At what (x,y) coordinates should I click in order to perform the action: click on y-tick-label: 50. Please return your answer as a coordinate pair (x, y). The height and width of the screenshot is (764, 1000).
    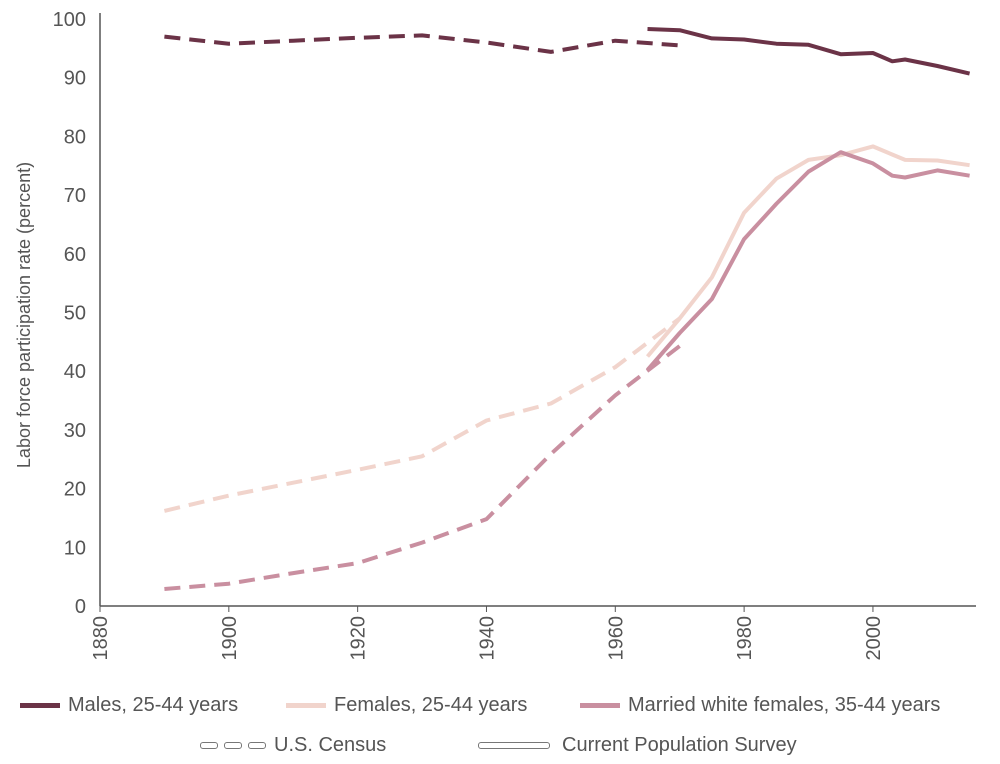
    Looking at the image, I should click on (75, 314).